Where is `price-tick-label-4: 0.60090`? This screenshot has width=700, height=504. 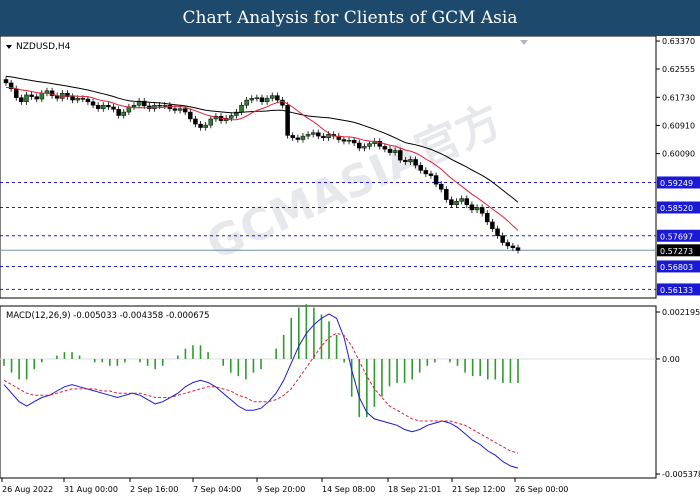
price-tick-label-4: 0.60090 is located at coordinates (678, 154).